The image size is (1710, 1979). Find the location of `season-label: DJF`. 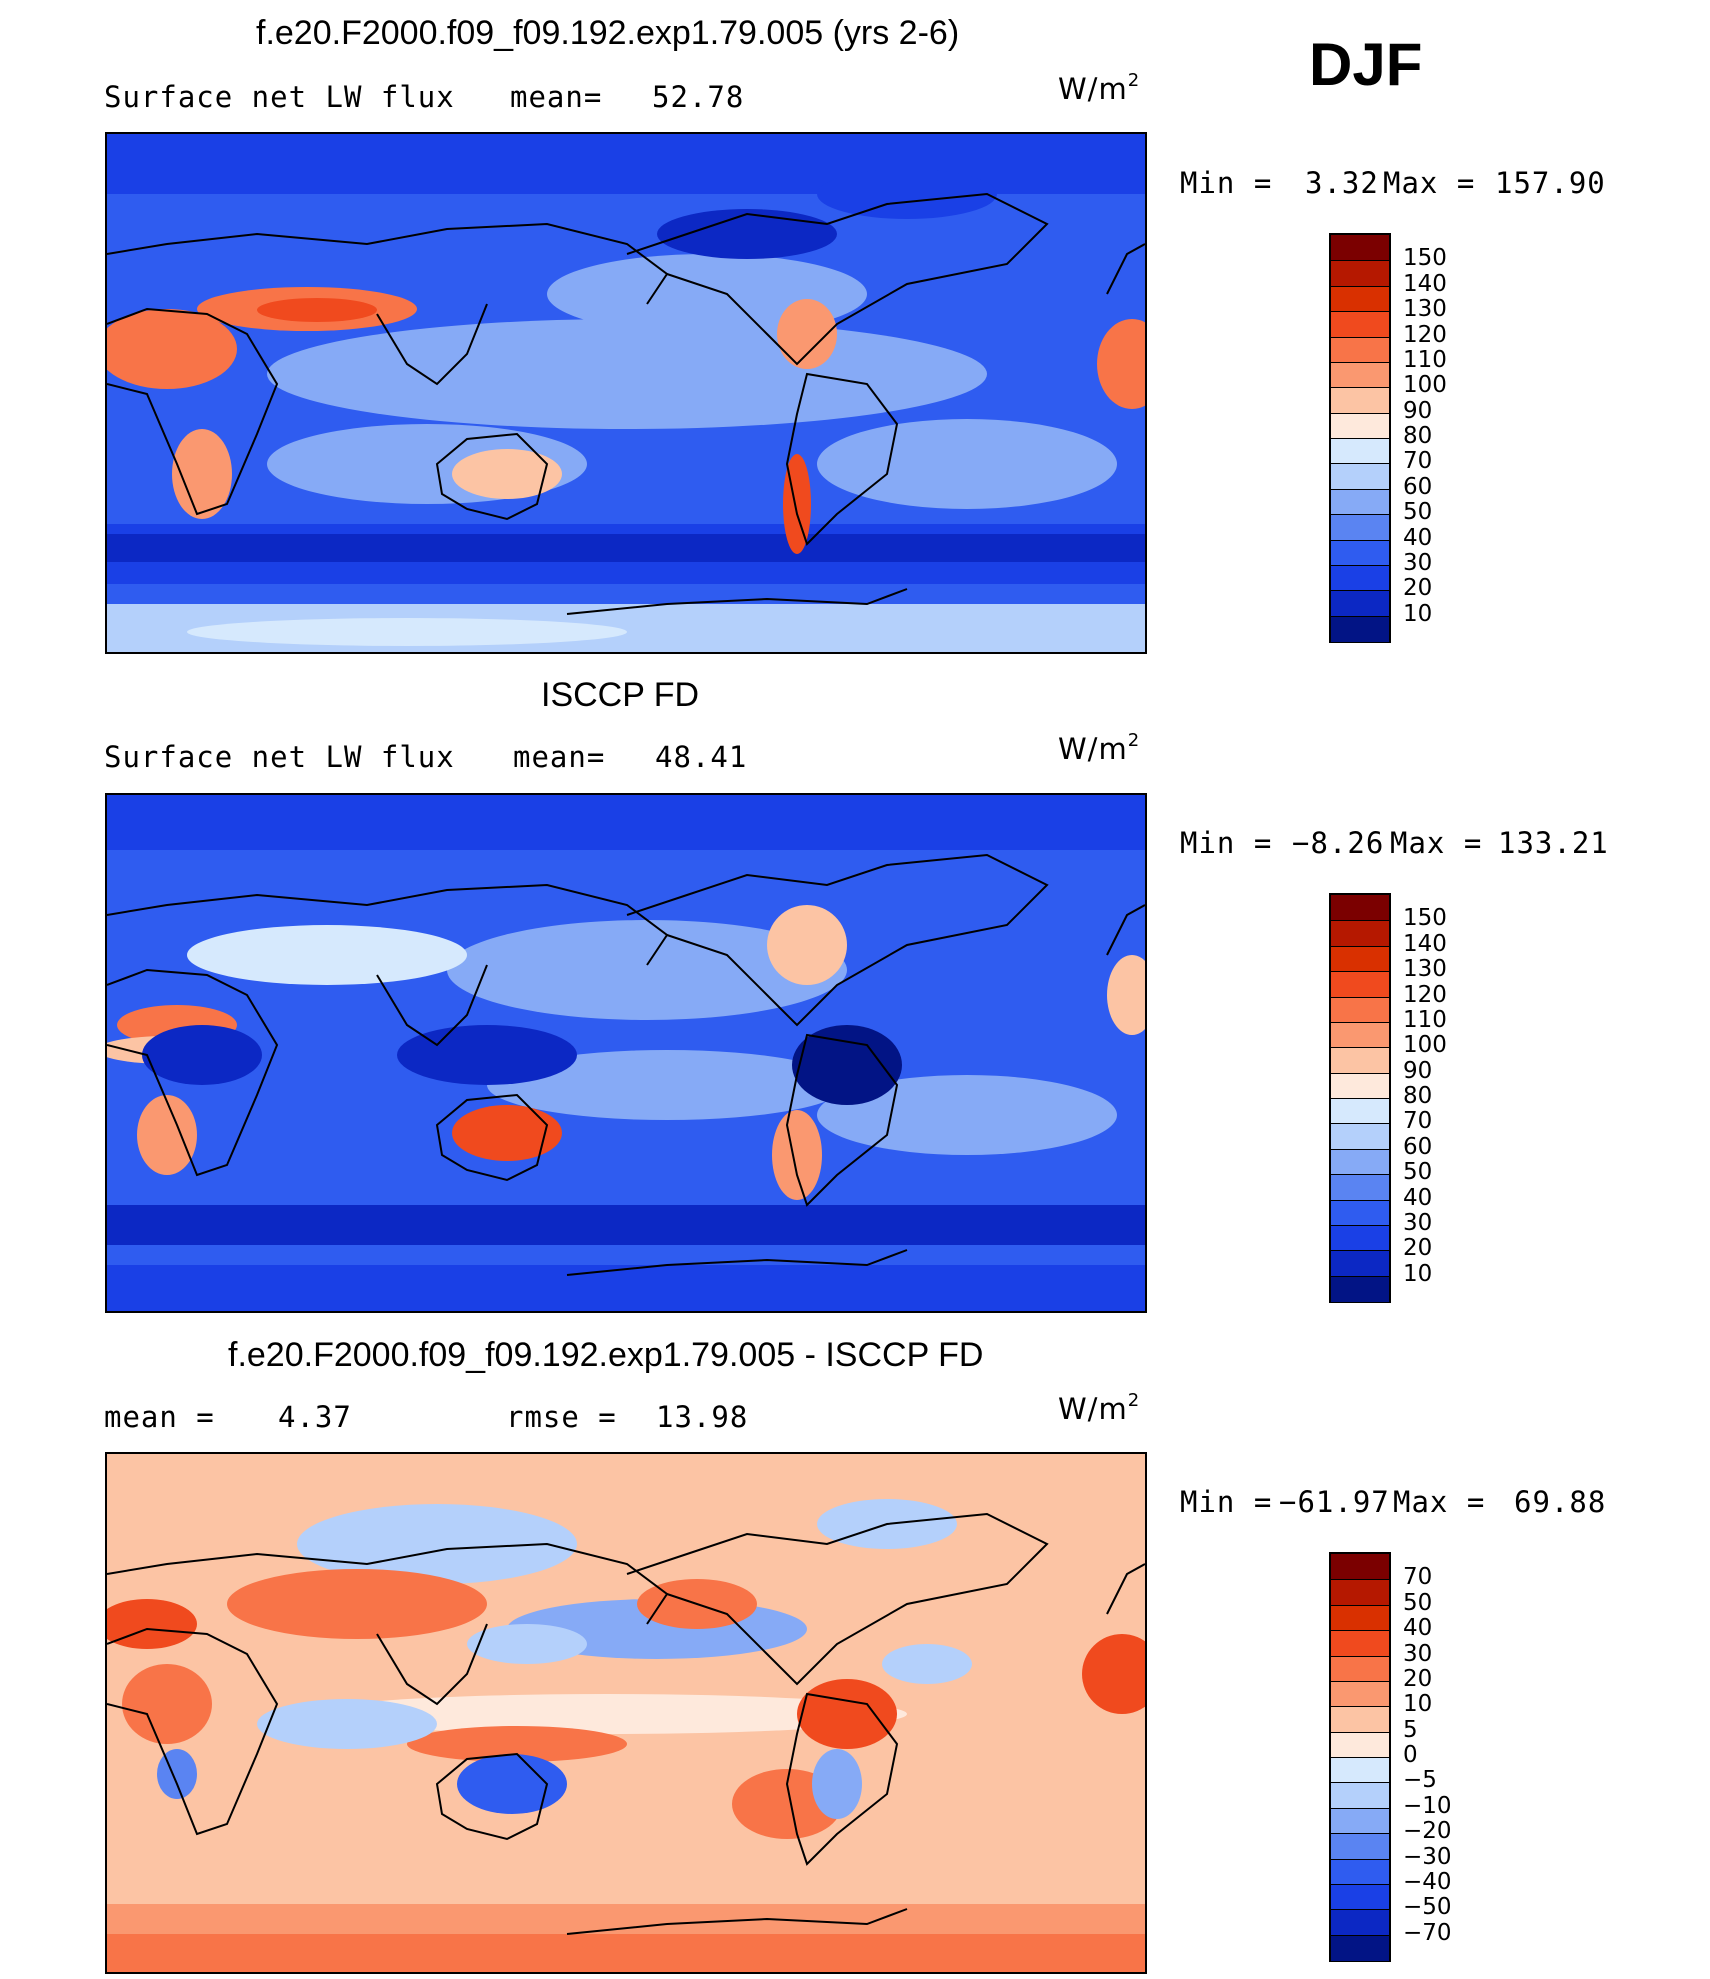

season-label: DJF is located at coordinates (1366, 64).